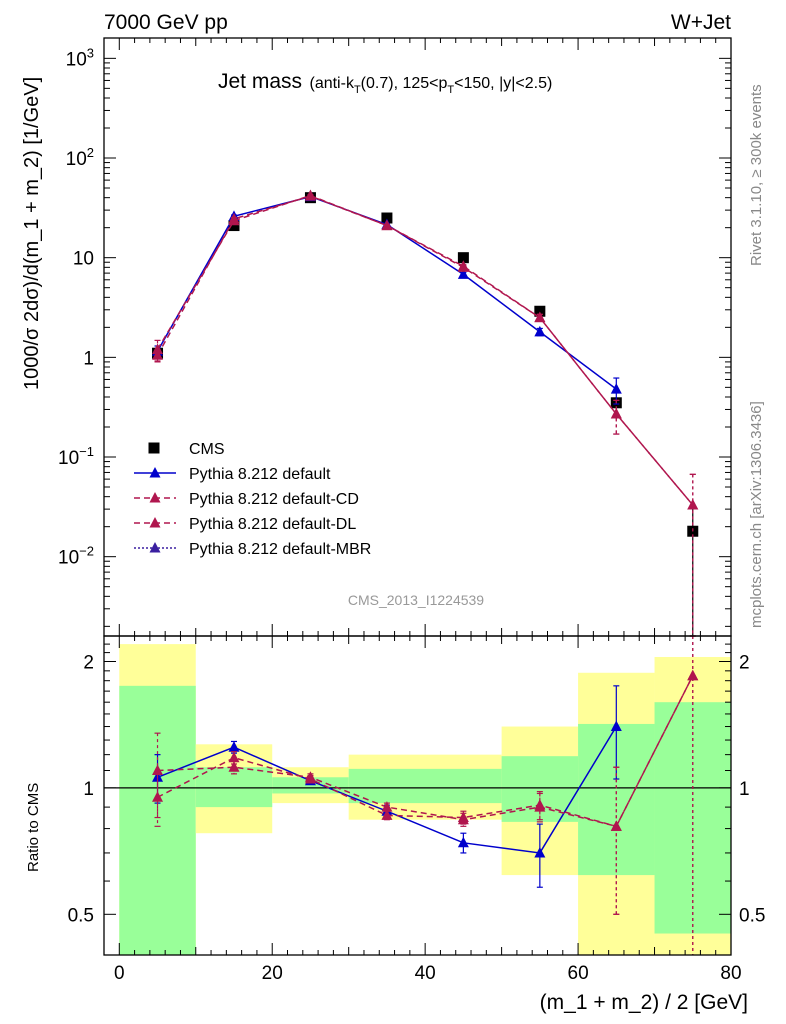 The height and width of the screenshot is (1024, 786). I want to click on legend-marker-cms, so click(154, 448).